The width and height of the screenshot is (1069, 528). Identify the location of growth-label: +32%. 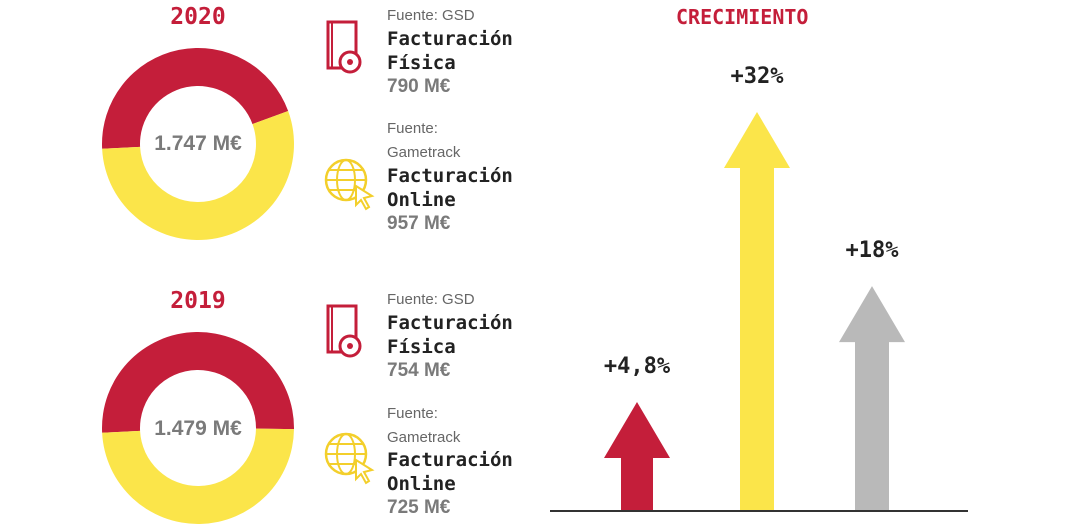
(757, 76).